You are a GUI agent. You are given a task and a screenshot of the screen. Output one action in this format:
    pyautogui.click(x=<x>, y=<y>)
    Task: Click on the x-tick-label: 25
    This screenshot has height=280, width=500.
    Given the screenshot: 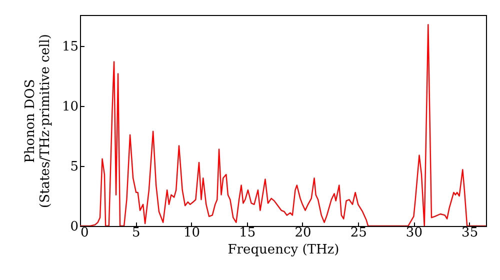 What is the action you would take?
    pyautogui.click(x=358, y=233)
    